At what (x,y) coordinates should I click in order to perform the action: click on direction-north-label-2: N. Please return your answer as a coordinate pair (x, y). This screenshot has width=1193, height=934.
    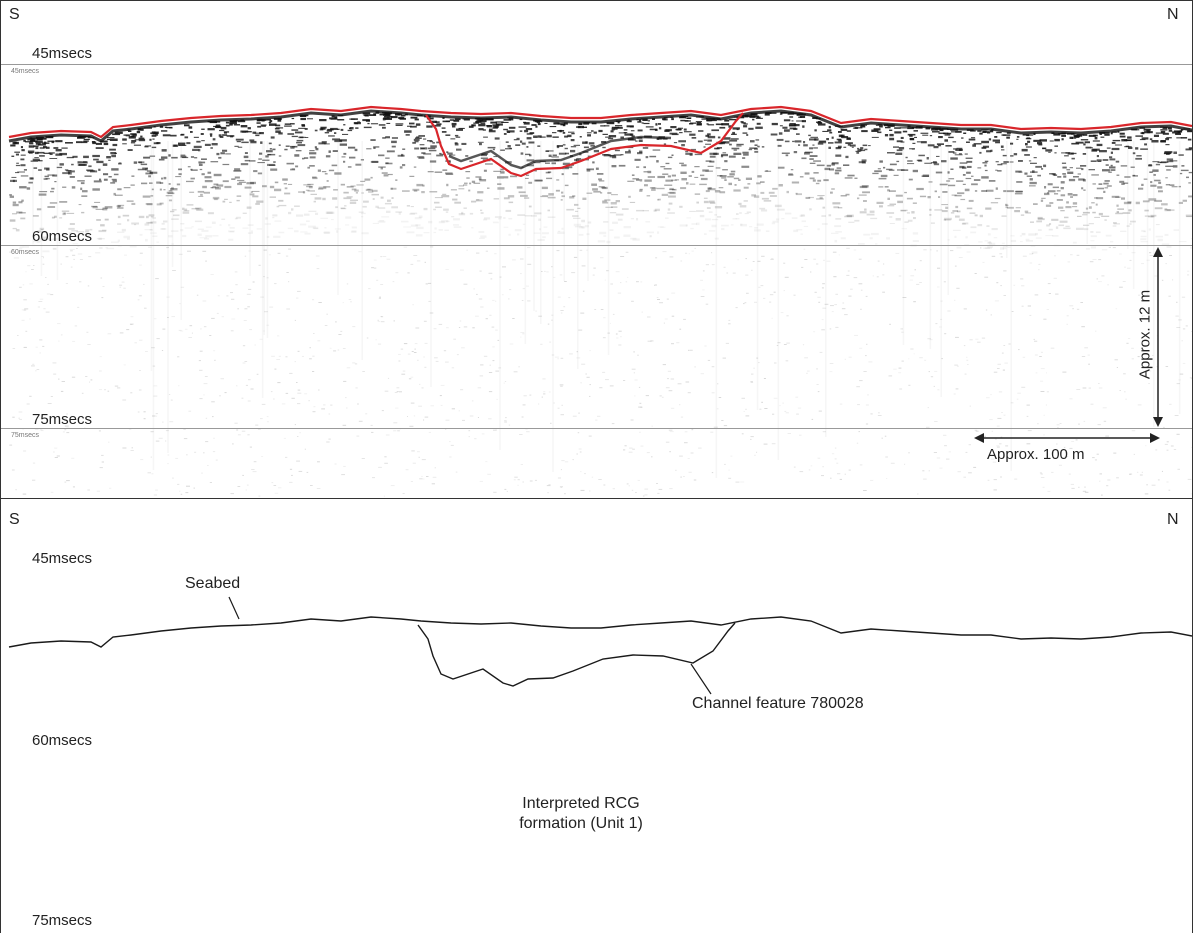
    Looking at the image, I should click on (1173, 520).